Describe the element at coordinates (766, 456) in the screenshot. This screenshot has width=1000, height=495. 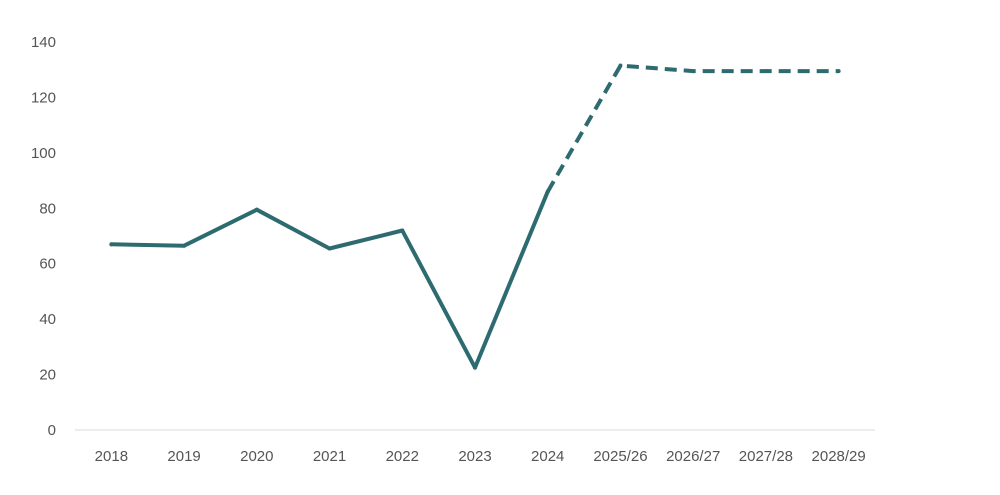
I see `x-tick-label: 2027/28` at that location.